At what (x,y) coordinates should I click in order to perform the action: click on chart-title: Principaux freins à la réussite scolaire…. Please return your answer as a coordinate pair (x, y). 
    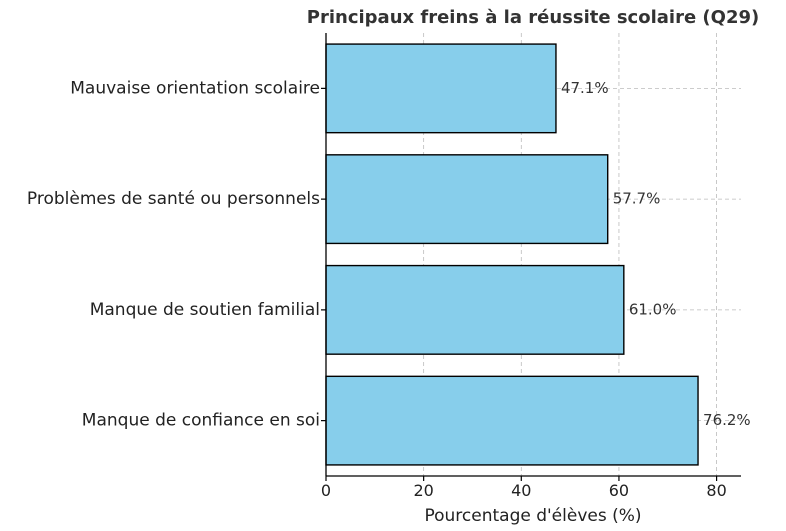
    Looking at the image, I should click on (533, 17).